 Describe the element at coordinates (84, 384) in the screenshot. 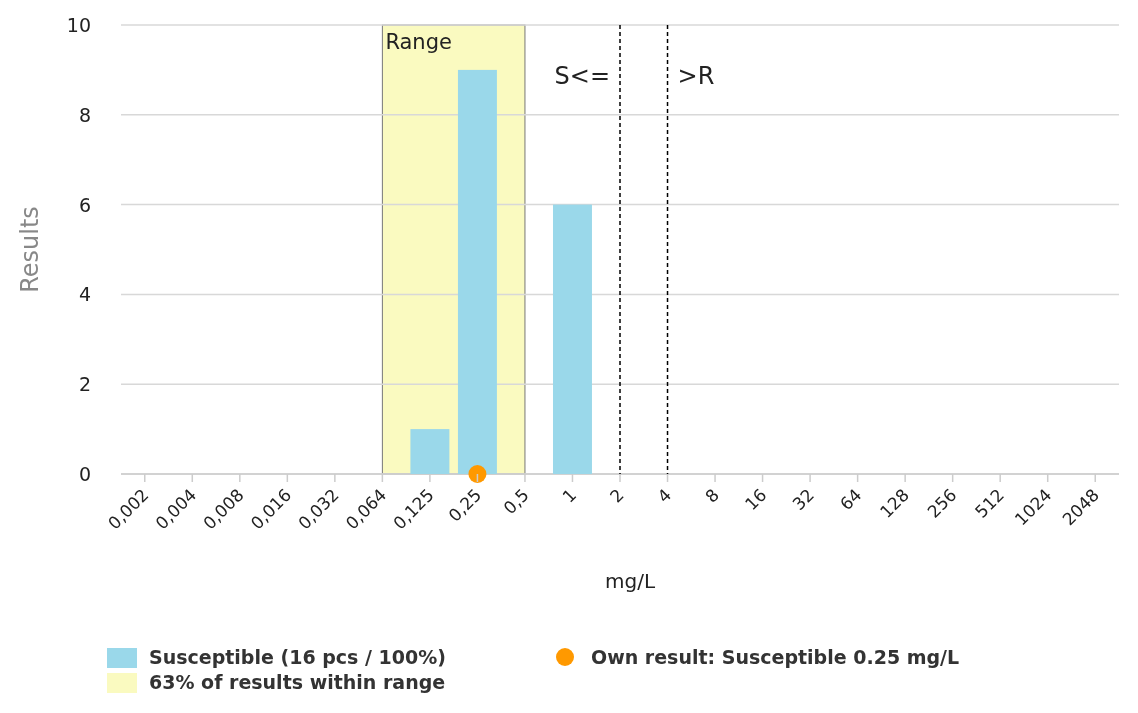

I see `y-tick-label: 2` at that location.